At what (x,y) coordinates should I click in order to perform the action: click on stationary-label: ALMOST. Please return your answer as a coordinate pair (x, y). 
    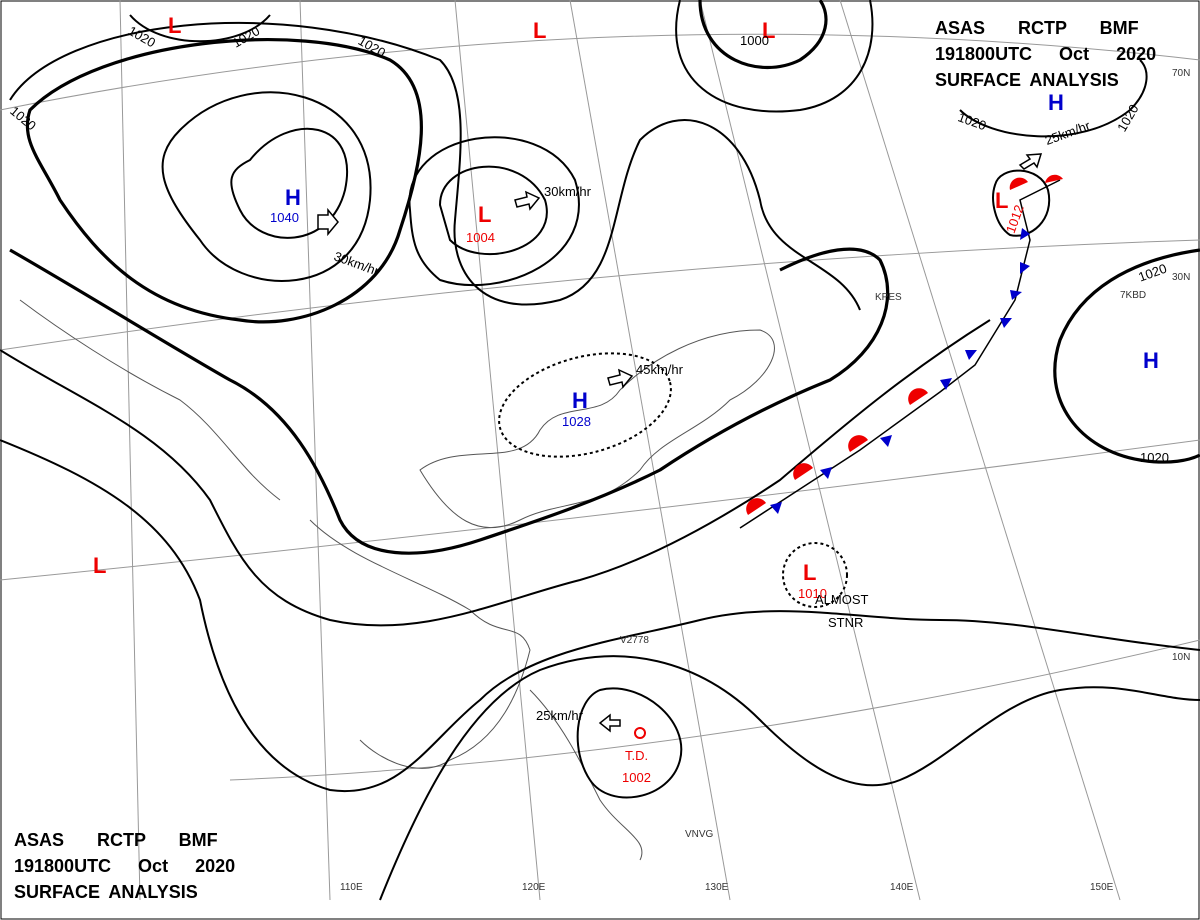
    Looking at the image, I should click on (842, 599).